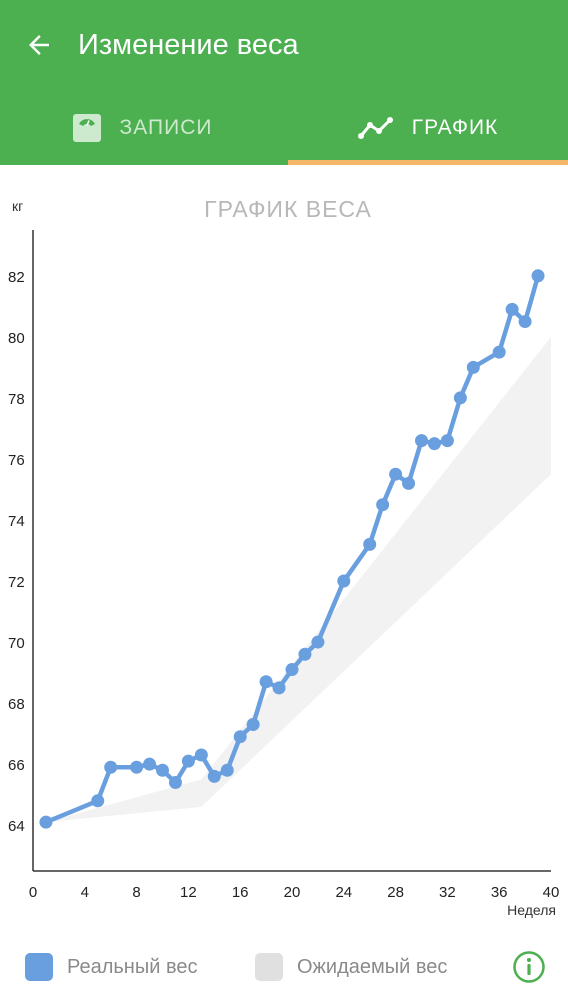 The image size is (568, 1000). What do you see at coordinates (16, 582) in the screenshot?
I see `y-tick-label: 72` at bounding box center [16, 582].